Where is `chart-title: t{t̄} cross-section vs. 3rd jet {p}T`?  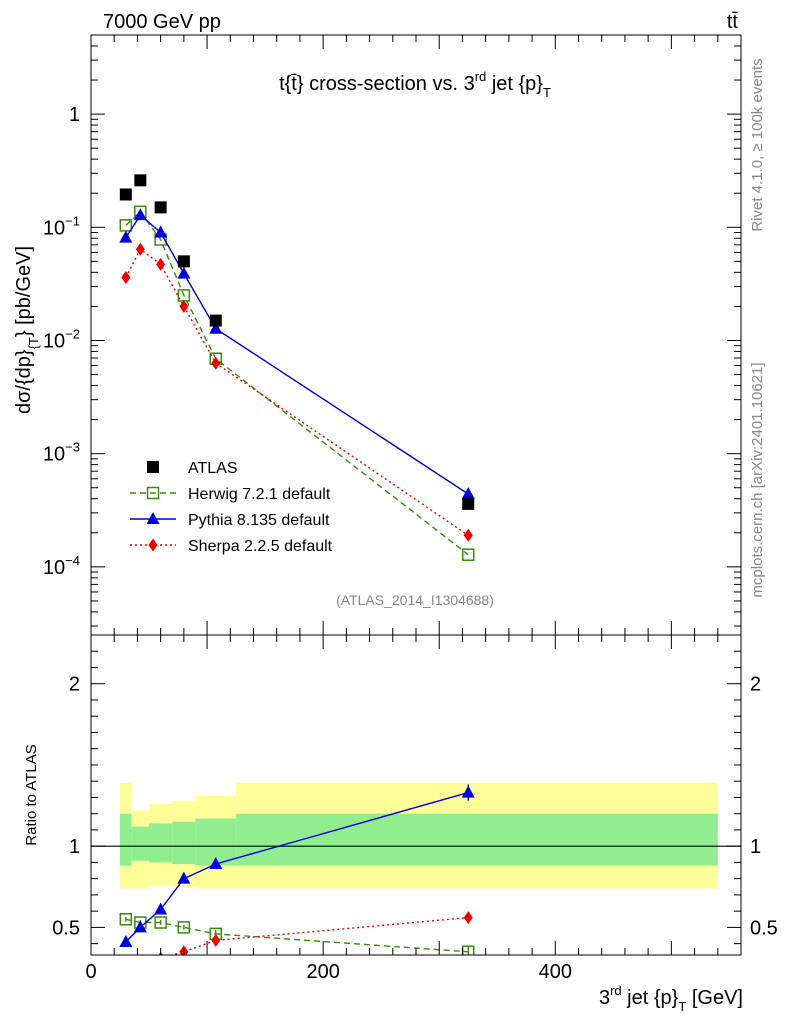
chart-title: t{t̄} cross-section vs. 3rd jet {p}T is located at coordinates (415, 84).